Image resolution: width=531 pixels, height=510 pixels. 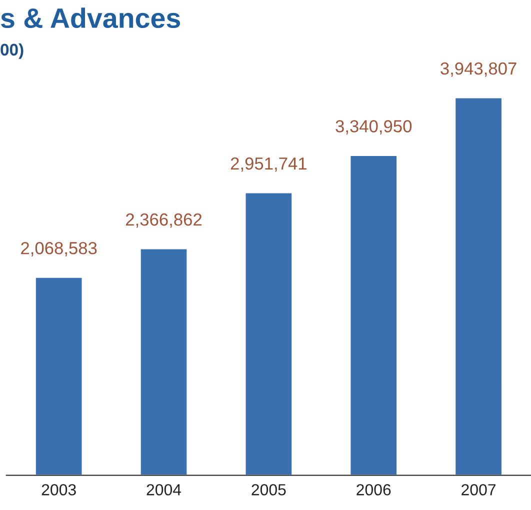 I want to click on data-label: 2,366,862, so click(x=164, y=220).